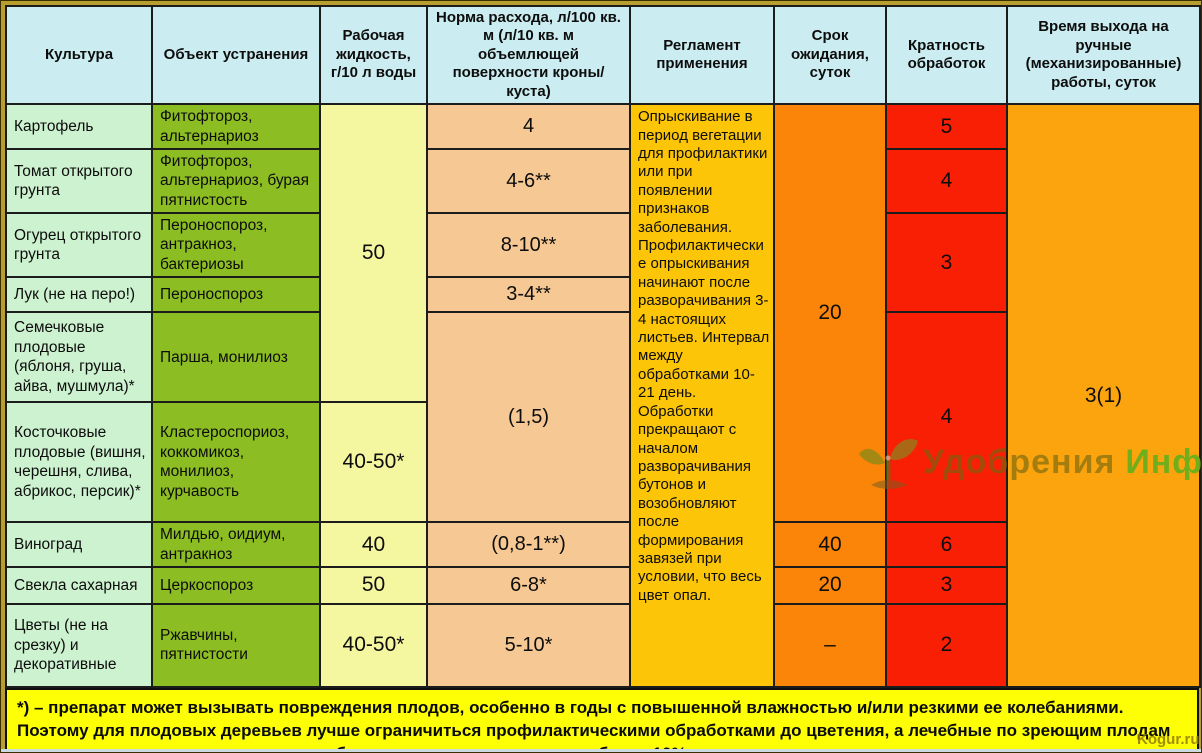  I want to click on cell-rate-rows5-6: (1,5), so click(528, 417).